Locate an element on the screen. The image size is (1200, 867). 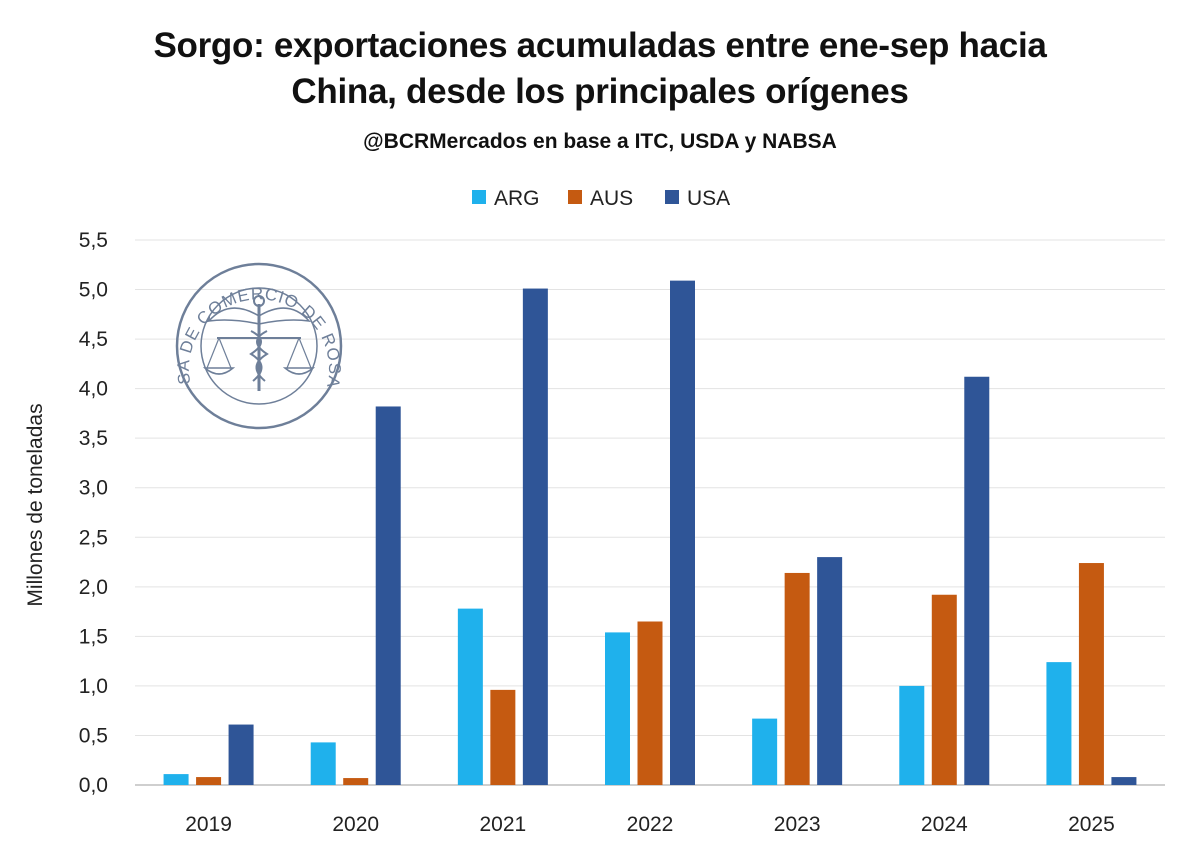
bar-aus-2020 is located at coordinates (356, 781).